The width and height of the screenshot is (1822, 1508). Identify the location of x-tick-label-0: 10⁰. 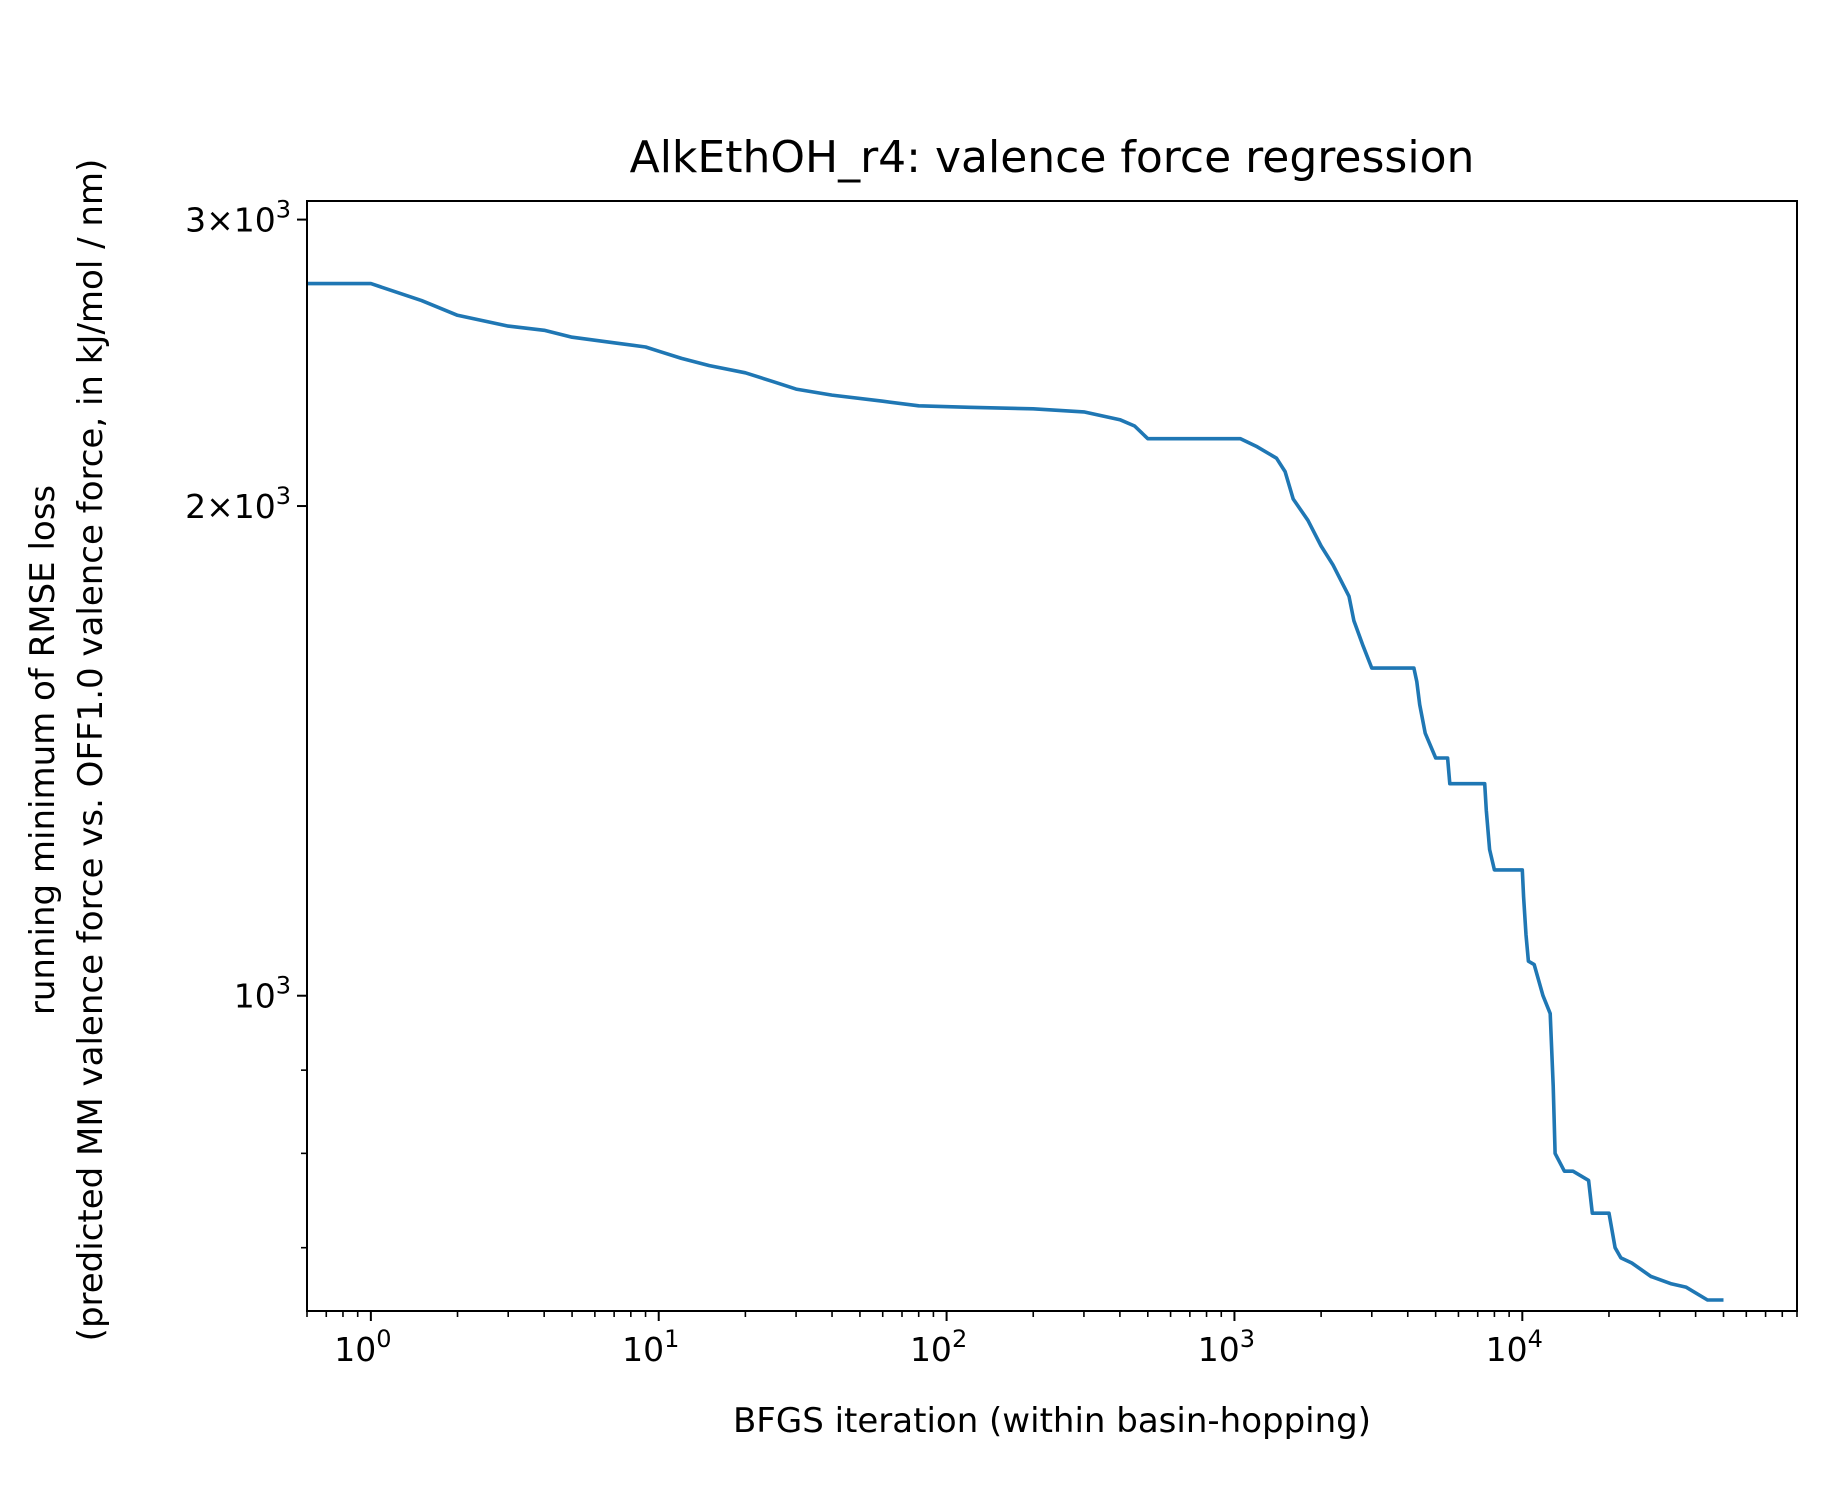
(362, 1347).